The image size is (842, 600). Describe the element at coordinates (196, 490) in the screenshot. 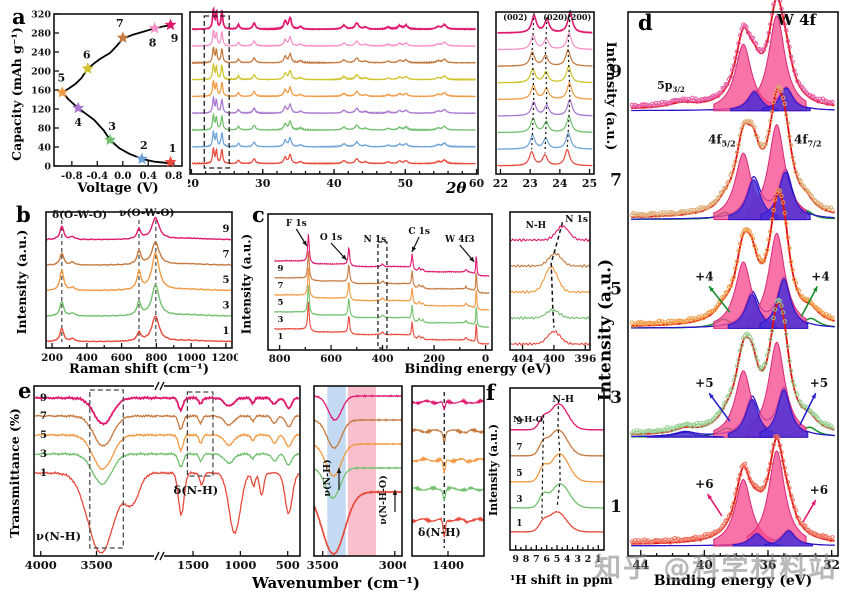

I see `svg-text: δ(N-H)` at that location.